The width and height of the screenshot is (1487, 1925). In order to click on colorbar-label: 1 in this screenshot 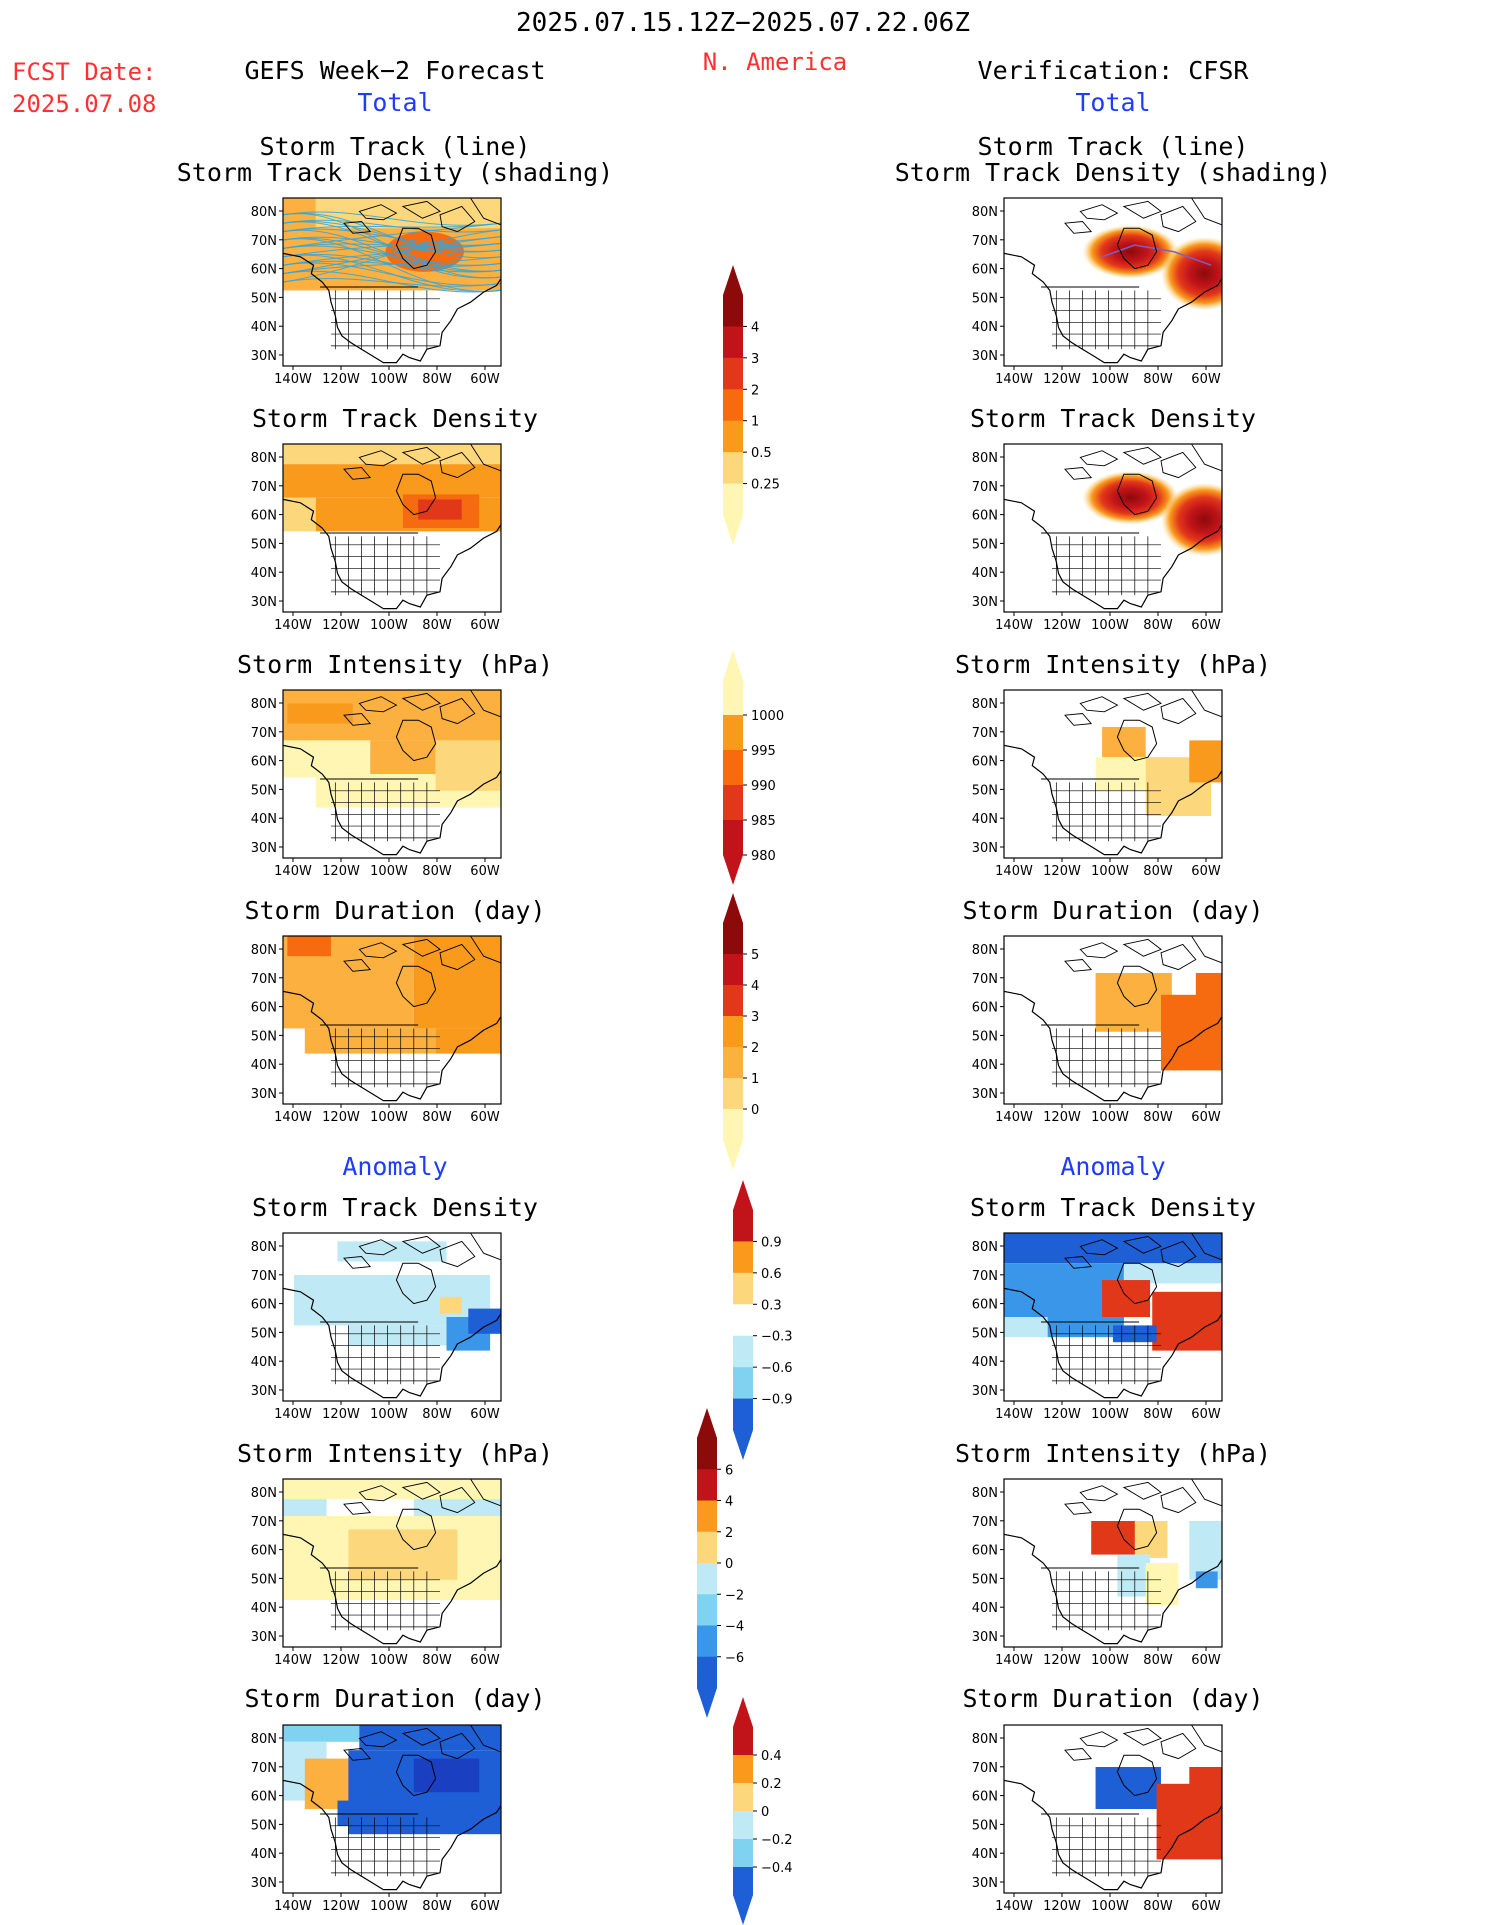, I will do `click(755, 1079)`.